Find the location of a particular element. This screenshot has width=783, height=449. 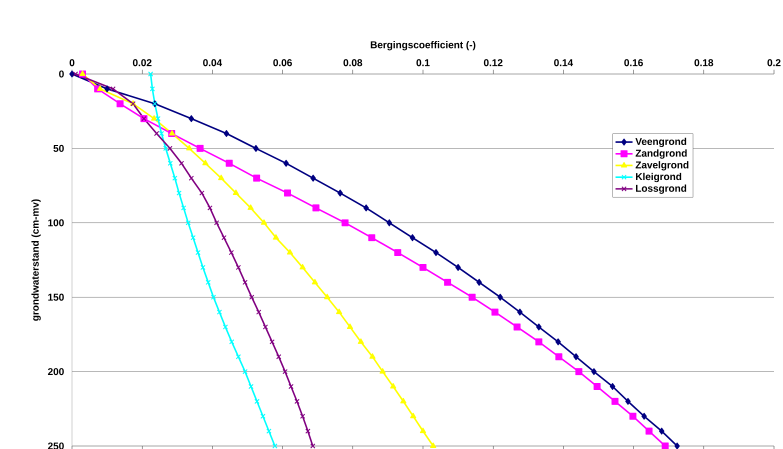

x-axis-title: Bergingscoefficient (-) is located at coordinates (423, 45).